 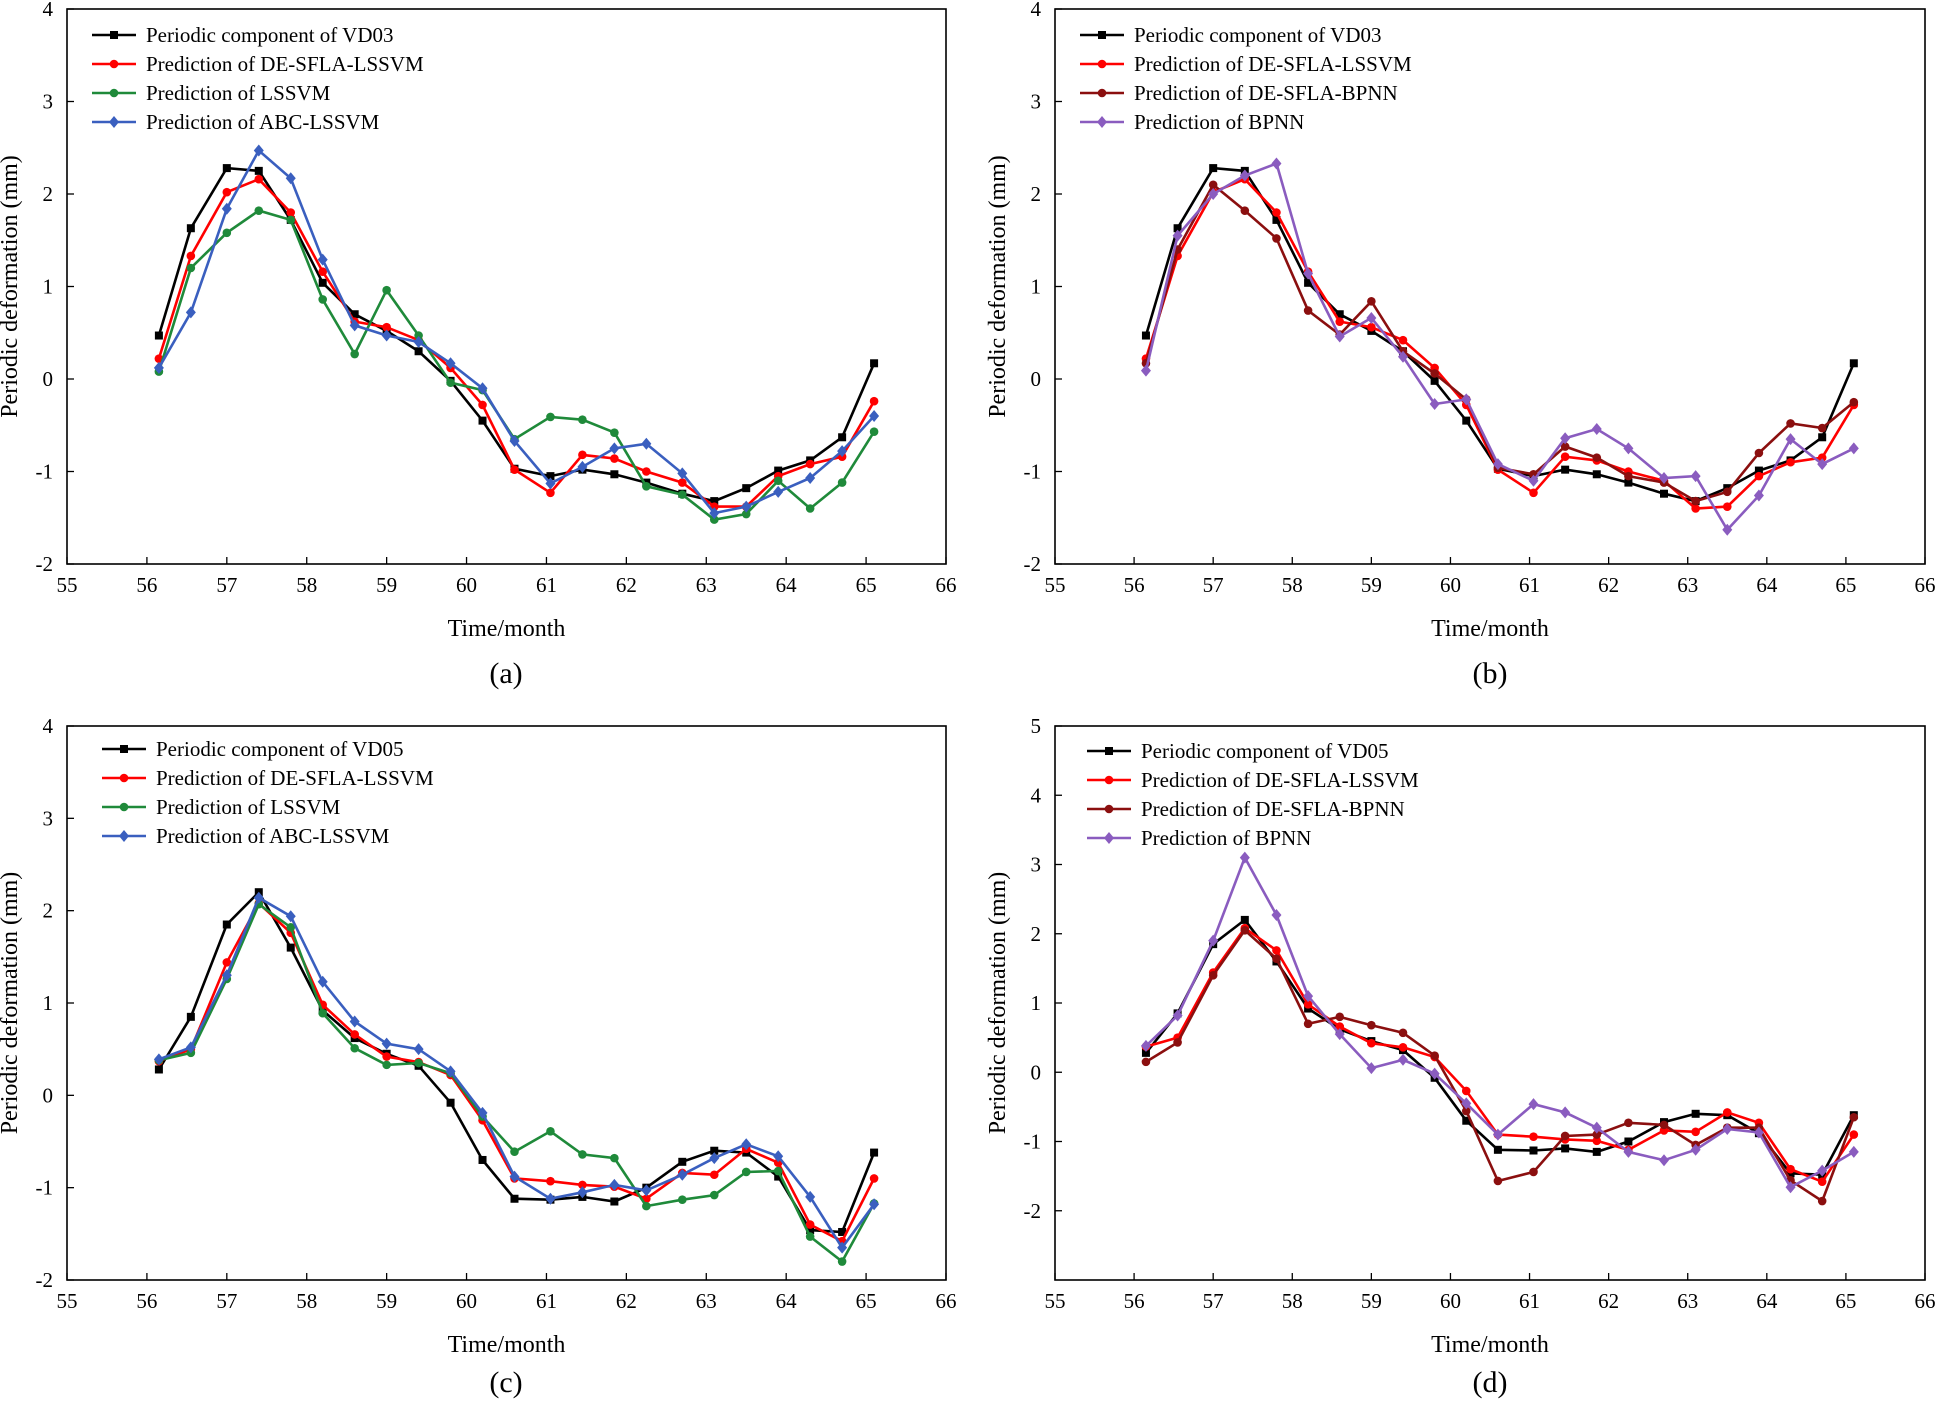 I want to click on legend-entry: Prediction of LSSVM, so click(x=211, y=93).